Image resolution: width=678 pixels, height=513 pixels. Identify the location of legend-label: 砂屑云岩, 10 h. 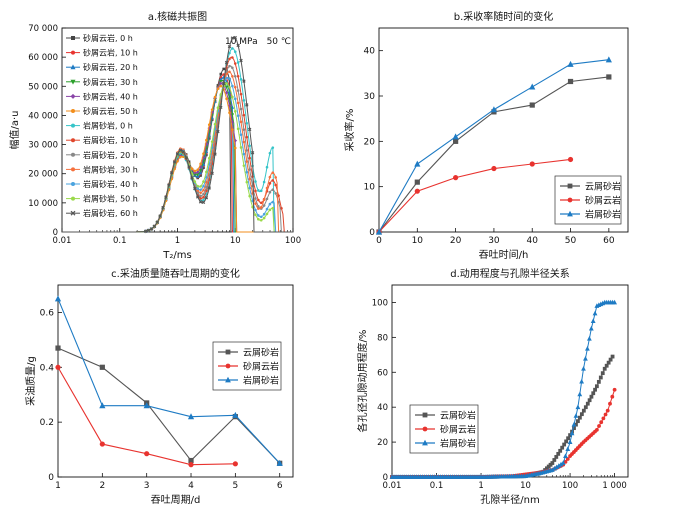
(110, 53).